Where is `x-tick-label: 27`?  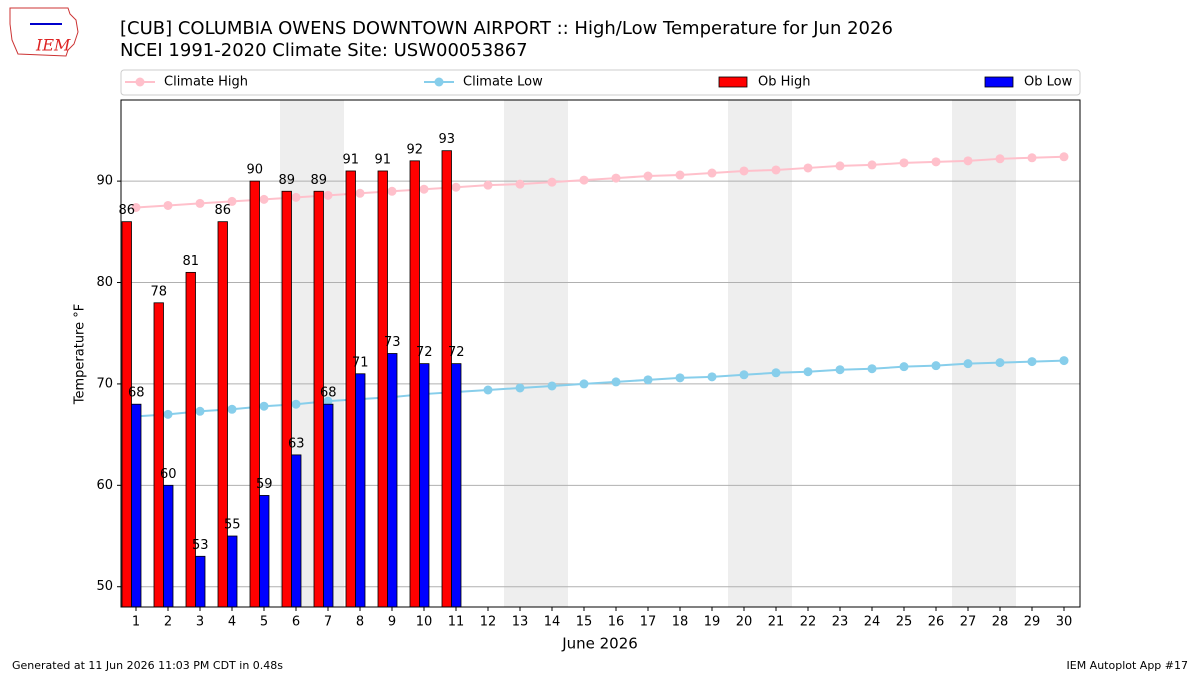 x-tick-label: 27 is located at coordinates (968, 622).